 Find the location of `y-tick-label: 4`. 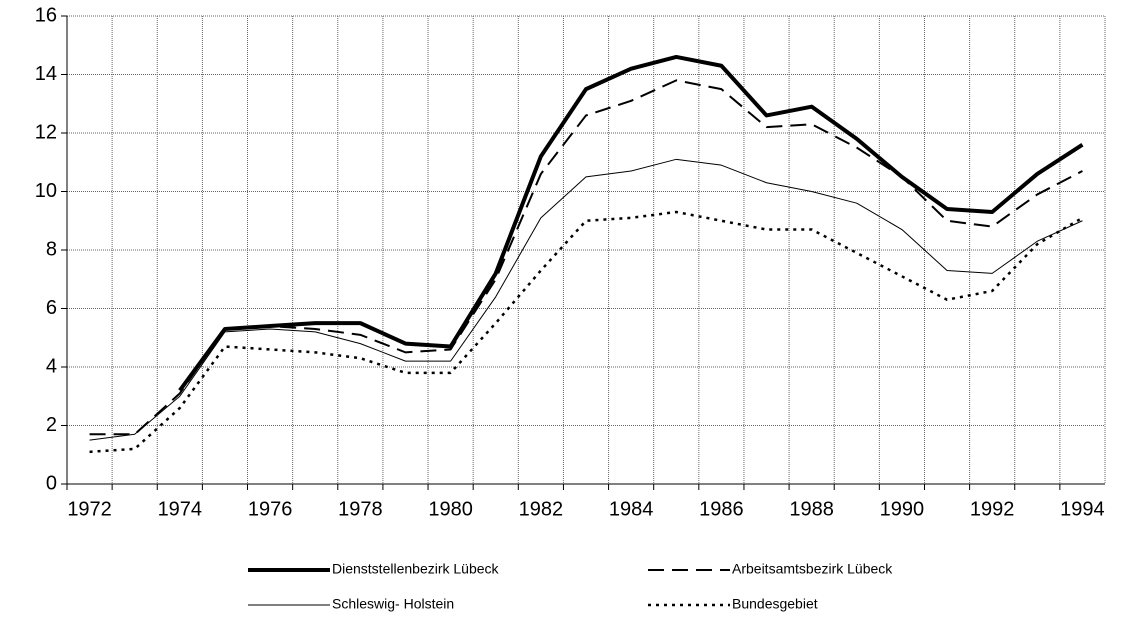

y-tick-label: 4 is located at coordinates (51, 366).